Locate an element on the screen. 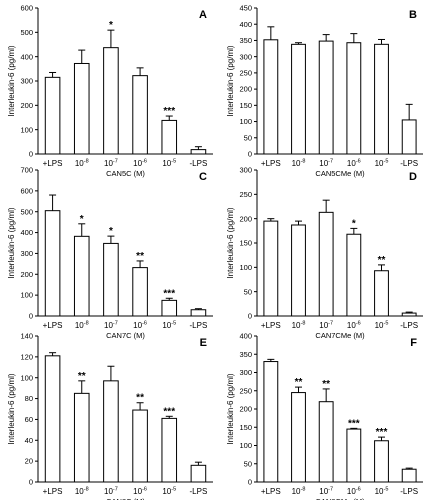 Image resolution: width=431 pixels, height=500 pixels. y-tick-label: 450 is located at coordinates (245, 8).